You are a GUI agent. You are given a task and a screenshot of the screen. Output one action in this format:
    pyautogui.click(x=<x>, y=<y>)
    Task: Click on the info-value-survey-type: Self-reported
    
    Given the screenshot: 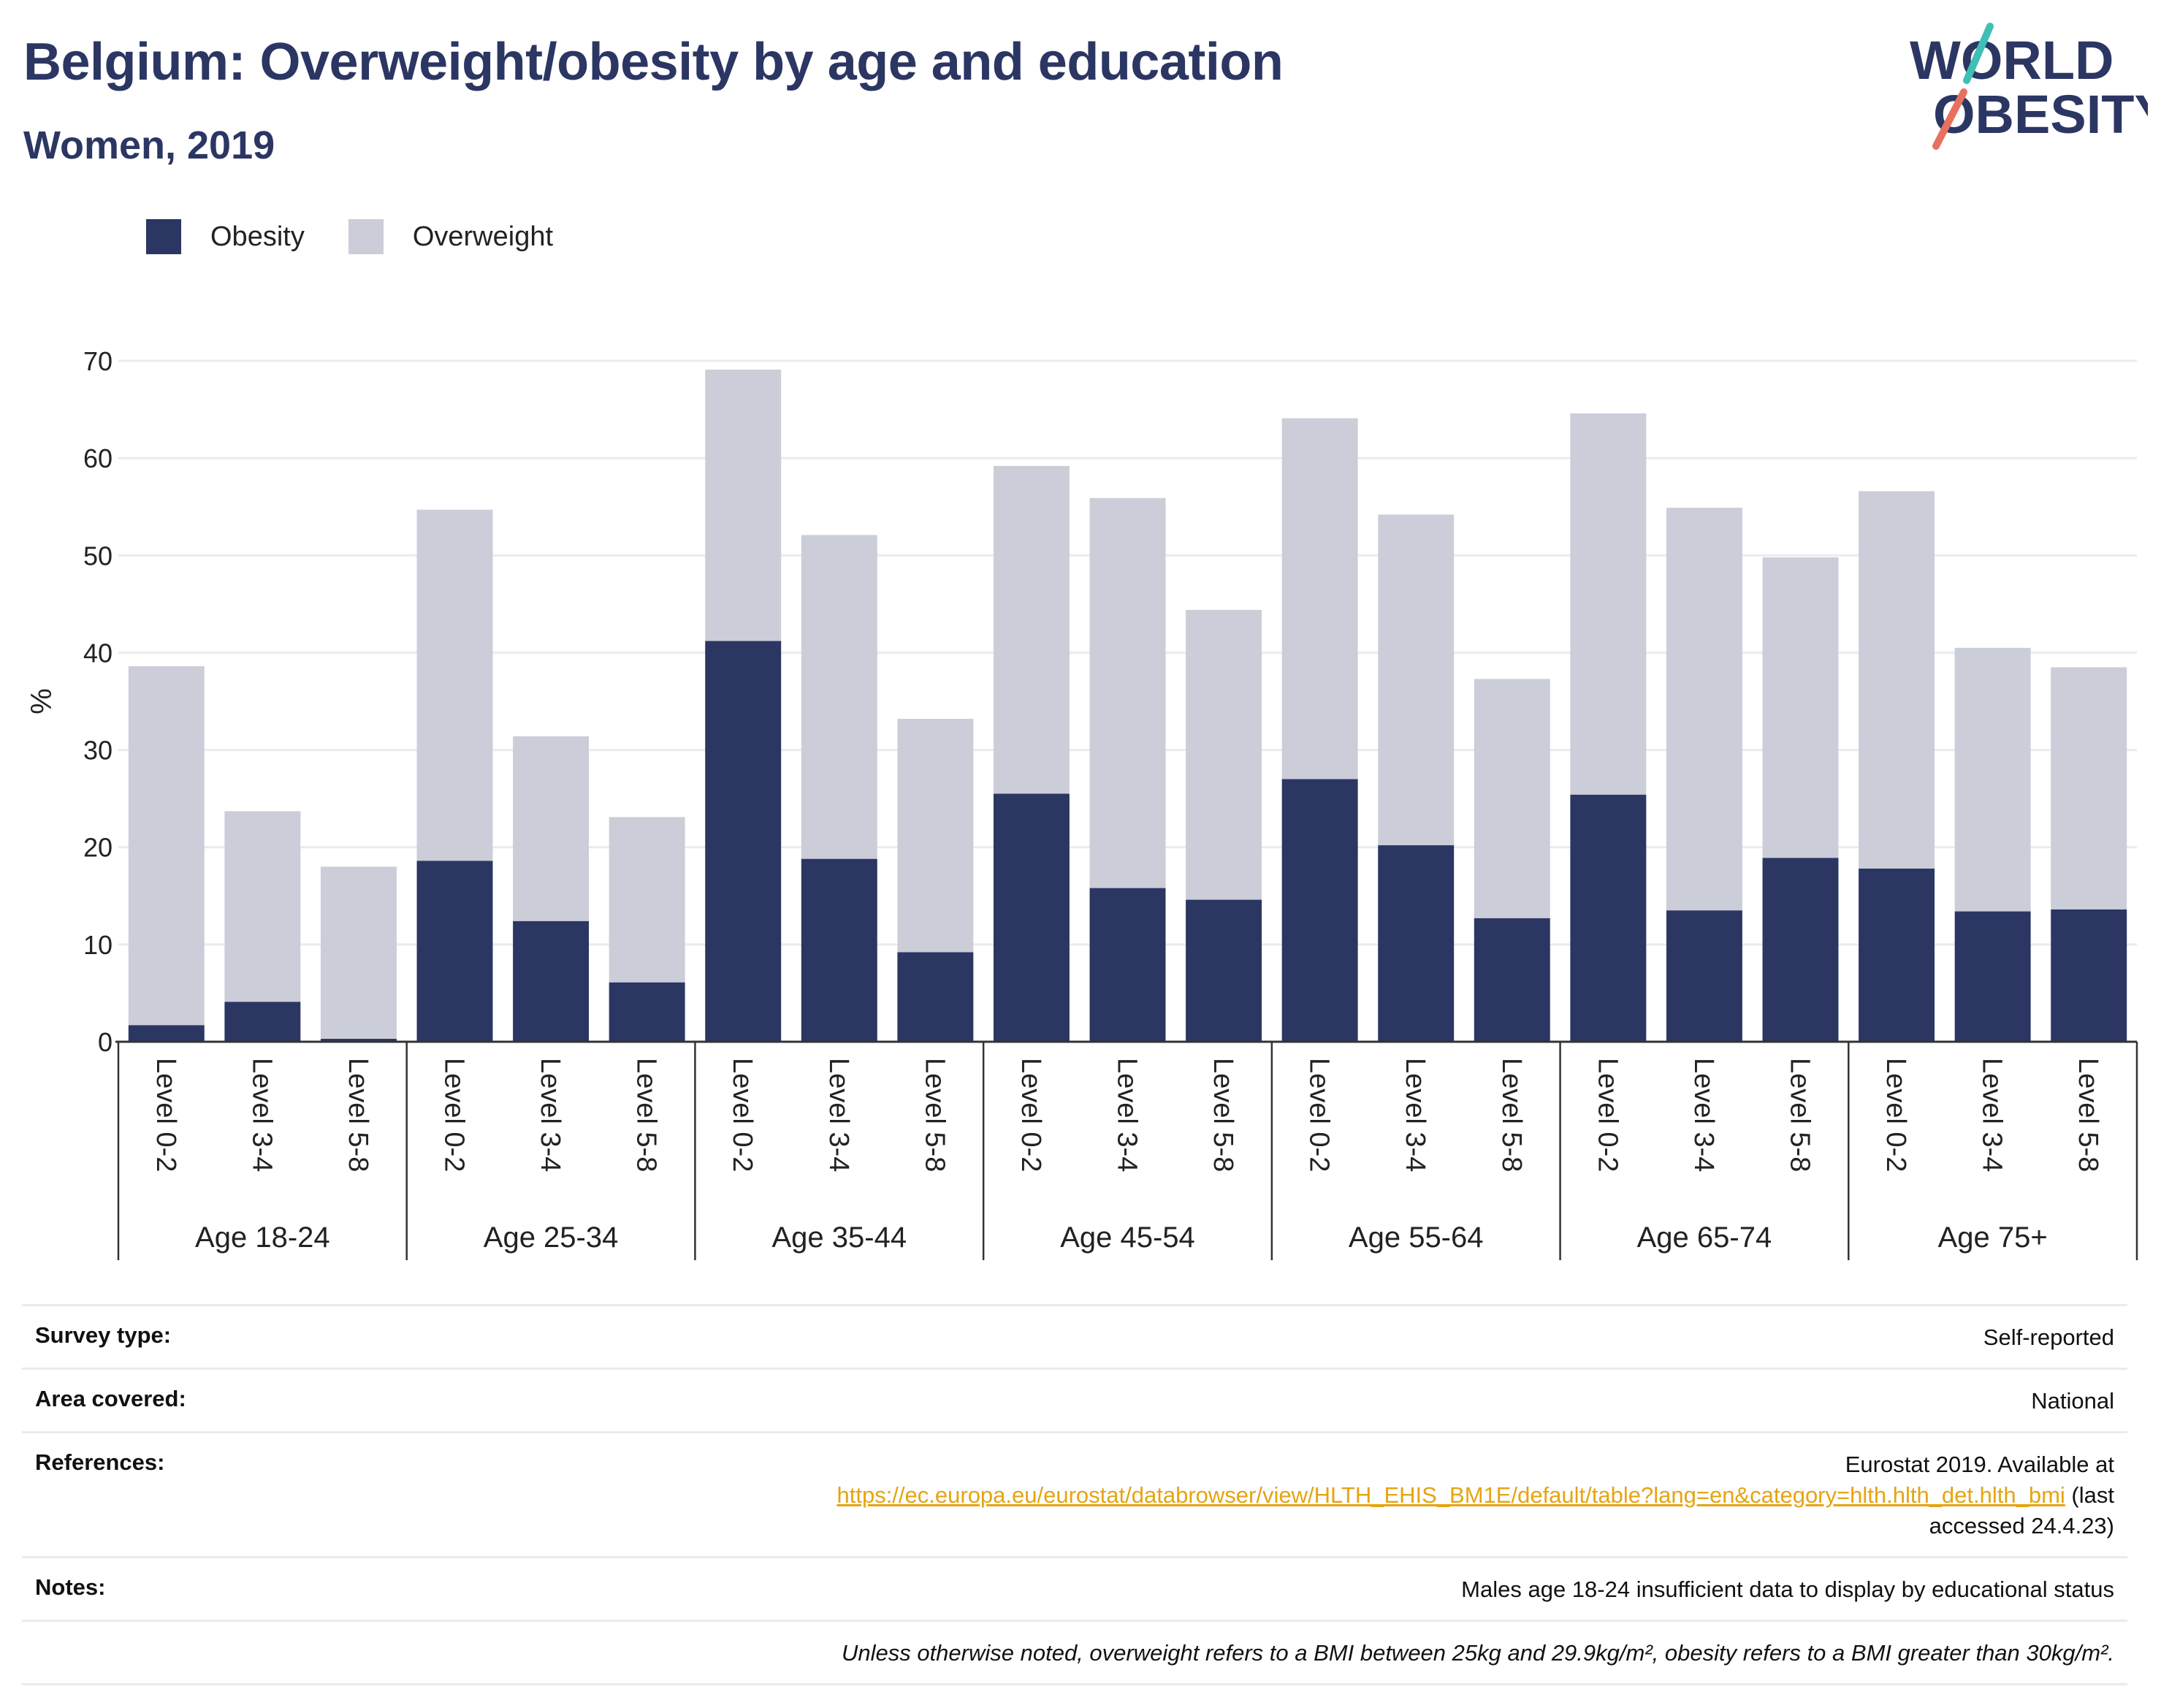 What is the action you would take?
    pyautogui.click(x=2048, y=1337)
    